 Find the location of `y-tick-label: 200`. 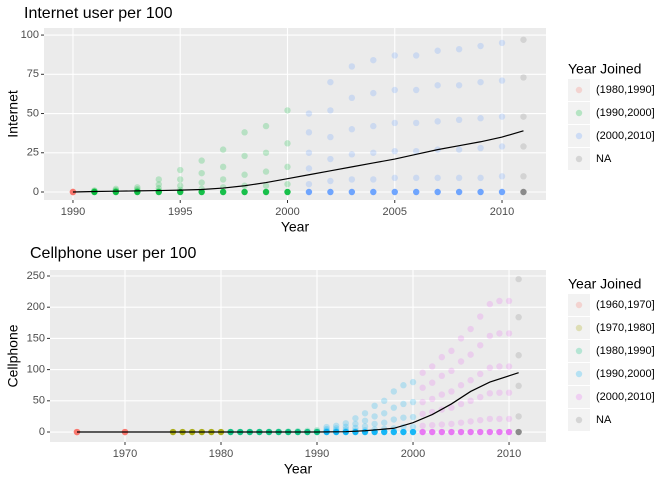

y-tick-label: 200 is located at coordinates (36, 307).